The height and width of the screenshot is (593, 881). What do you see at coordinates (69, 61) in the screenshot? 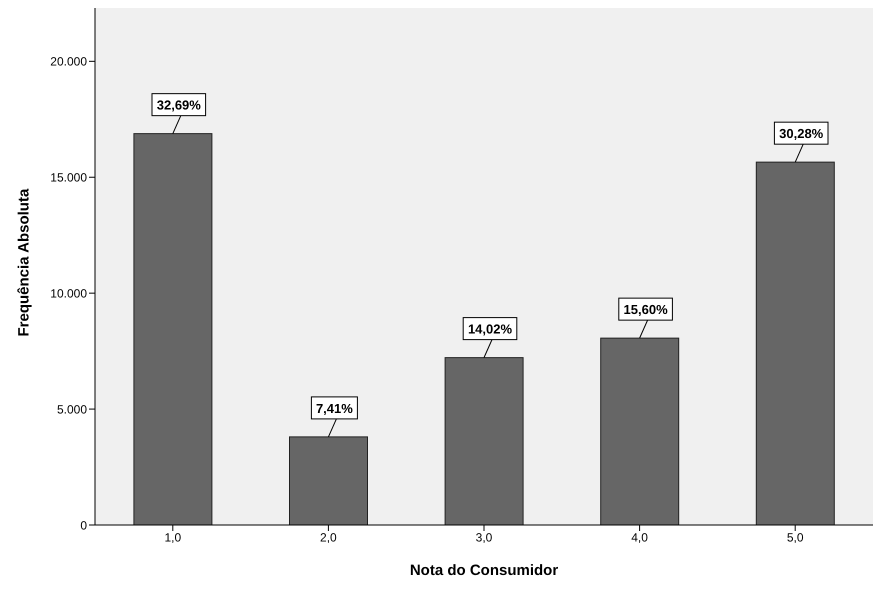
I see `y-tick-label: 20.000` at bounding box center [69, 61].